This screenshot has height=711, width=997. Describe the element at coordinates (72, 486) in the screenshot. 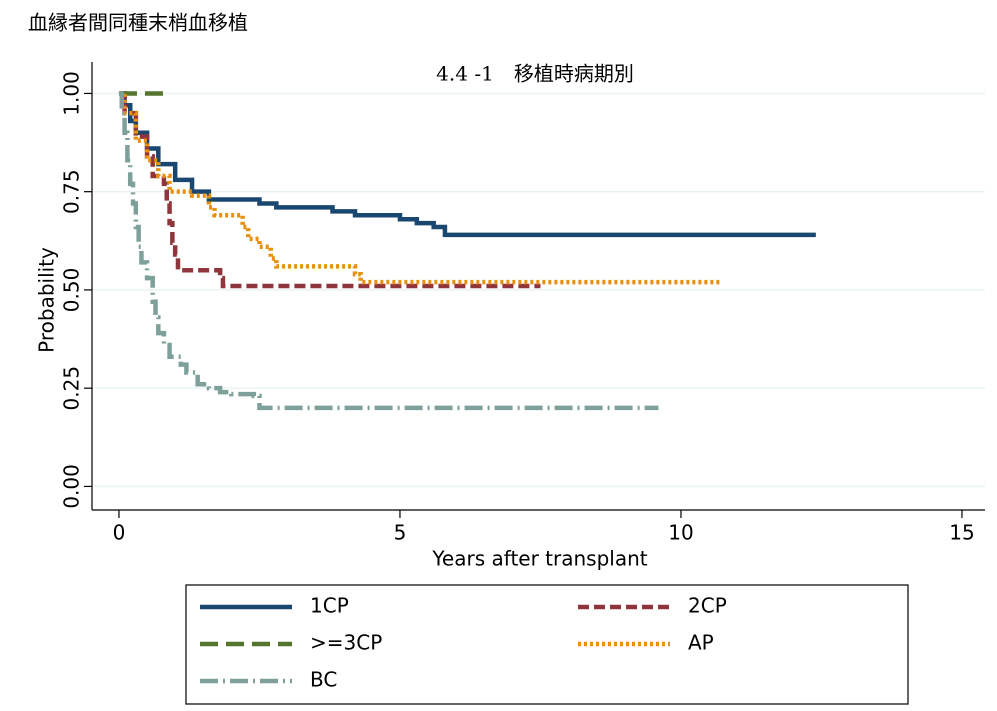

I see `y-tick-label: 0.00` at that location.